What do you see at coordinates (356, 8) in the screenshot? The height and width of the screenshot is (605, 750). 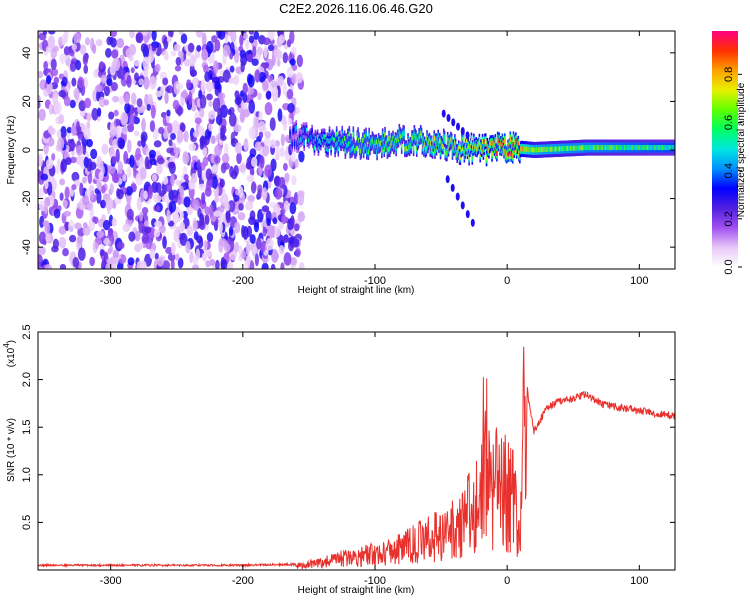 I see `chart-title: C2E2.2026.116.06.46.G20` at bounding box center [356, 8].